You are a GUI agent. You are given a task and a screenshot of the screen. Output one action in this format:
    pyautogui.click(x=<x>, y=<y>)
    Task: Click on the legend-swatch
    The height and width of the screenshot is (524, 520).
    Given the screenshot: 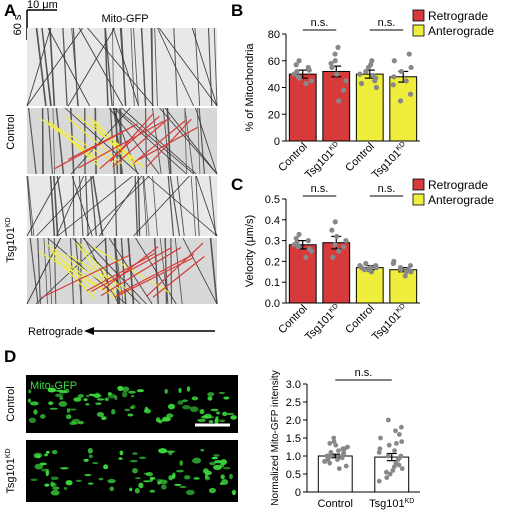 What is the action you would take?
    pyautogui.click(x=418, y=30)
    